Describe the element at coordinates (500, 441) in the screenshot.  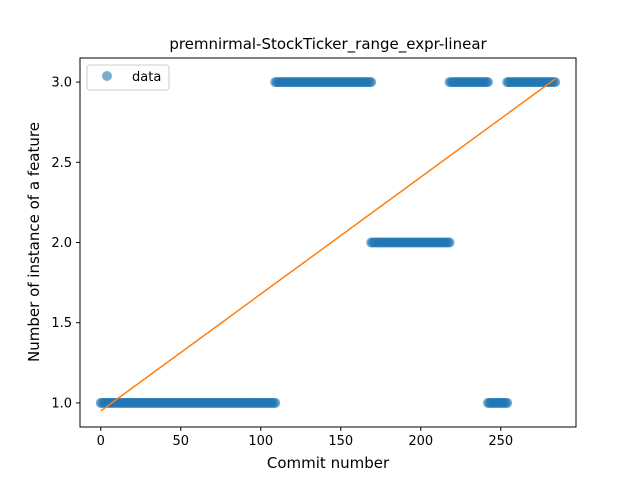
I see `x-tick-label: 250` at that location.